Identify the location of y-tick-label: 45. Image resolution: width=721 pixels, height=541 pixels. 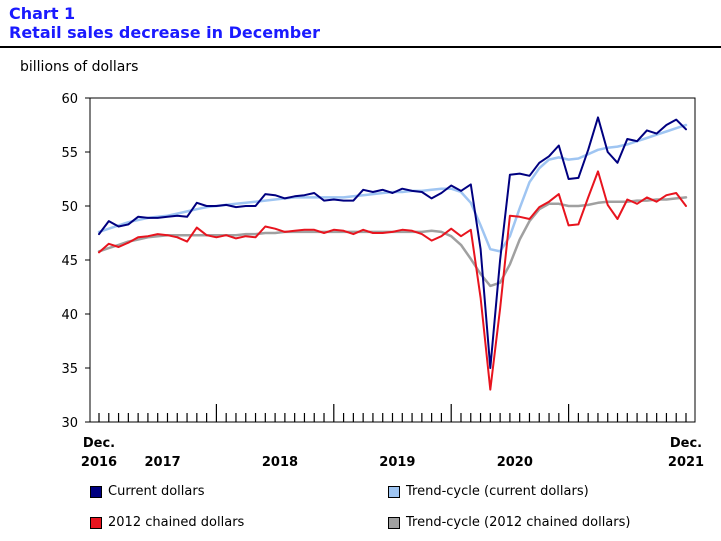
(69, 261).